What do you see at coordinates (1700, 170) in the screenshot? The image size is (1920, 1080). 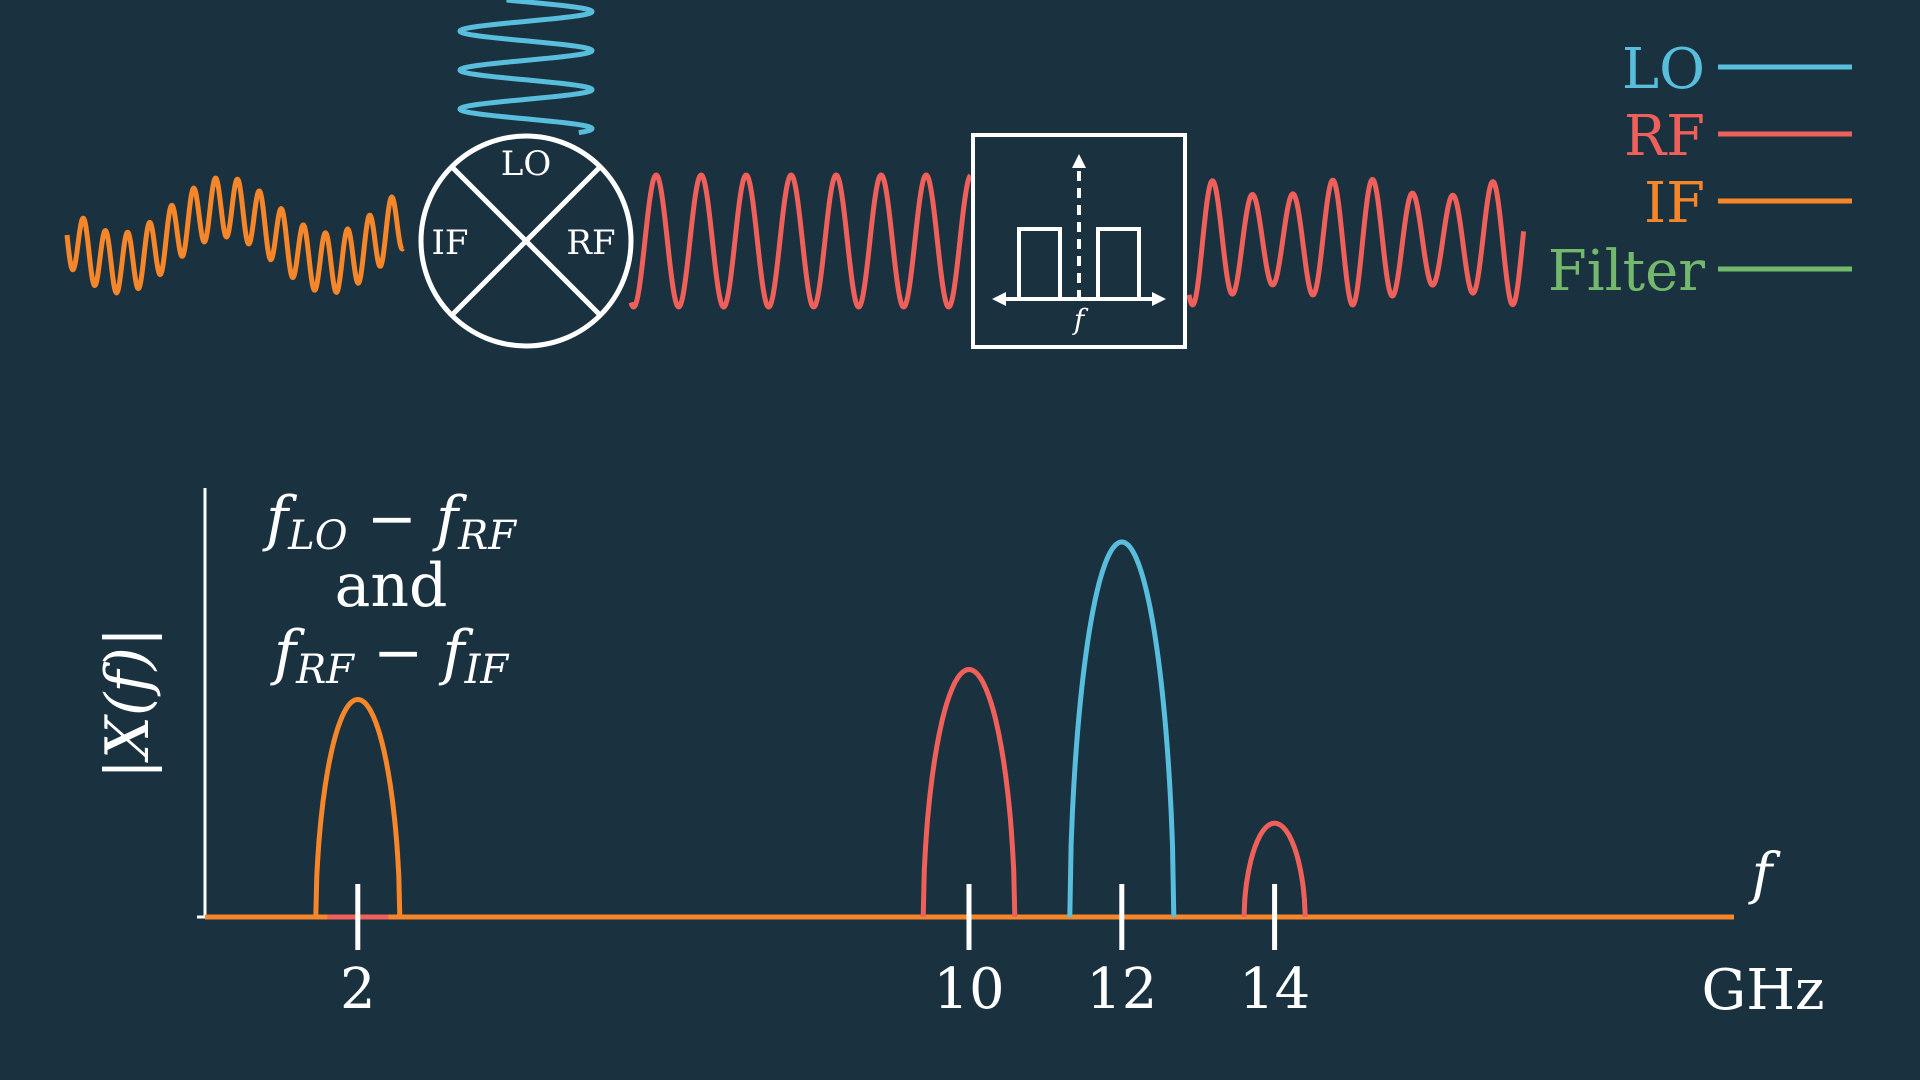 I see `legend: LO RF IF Filter` at bounding box center [1700, 170].